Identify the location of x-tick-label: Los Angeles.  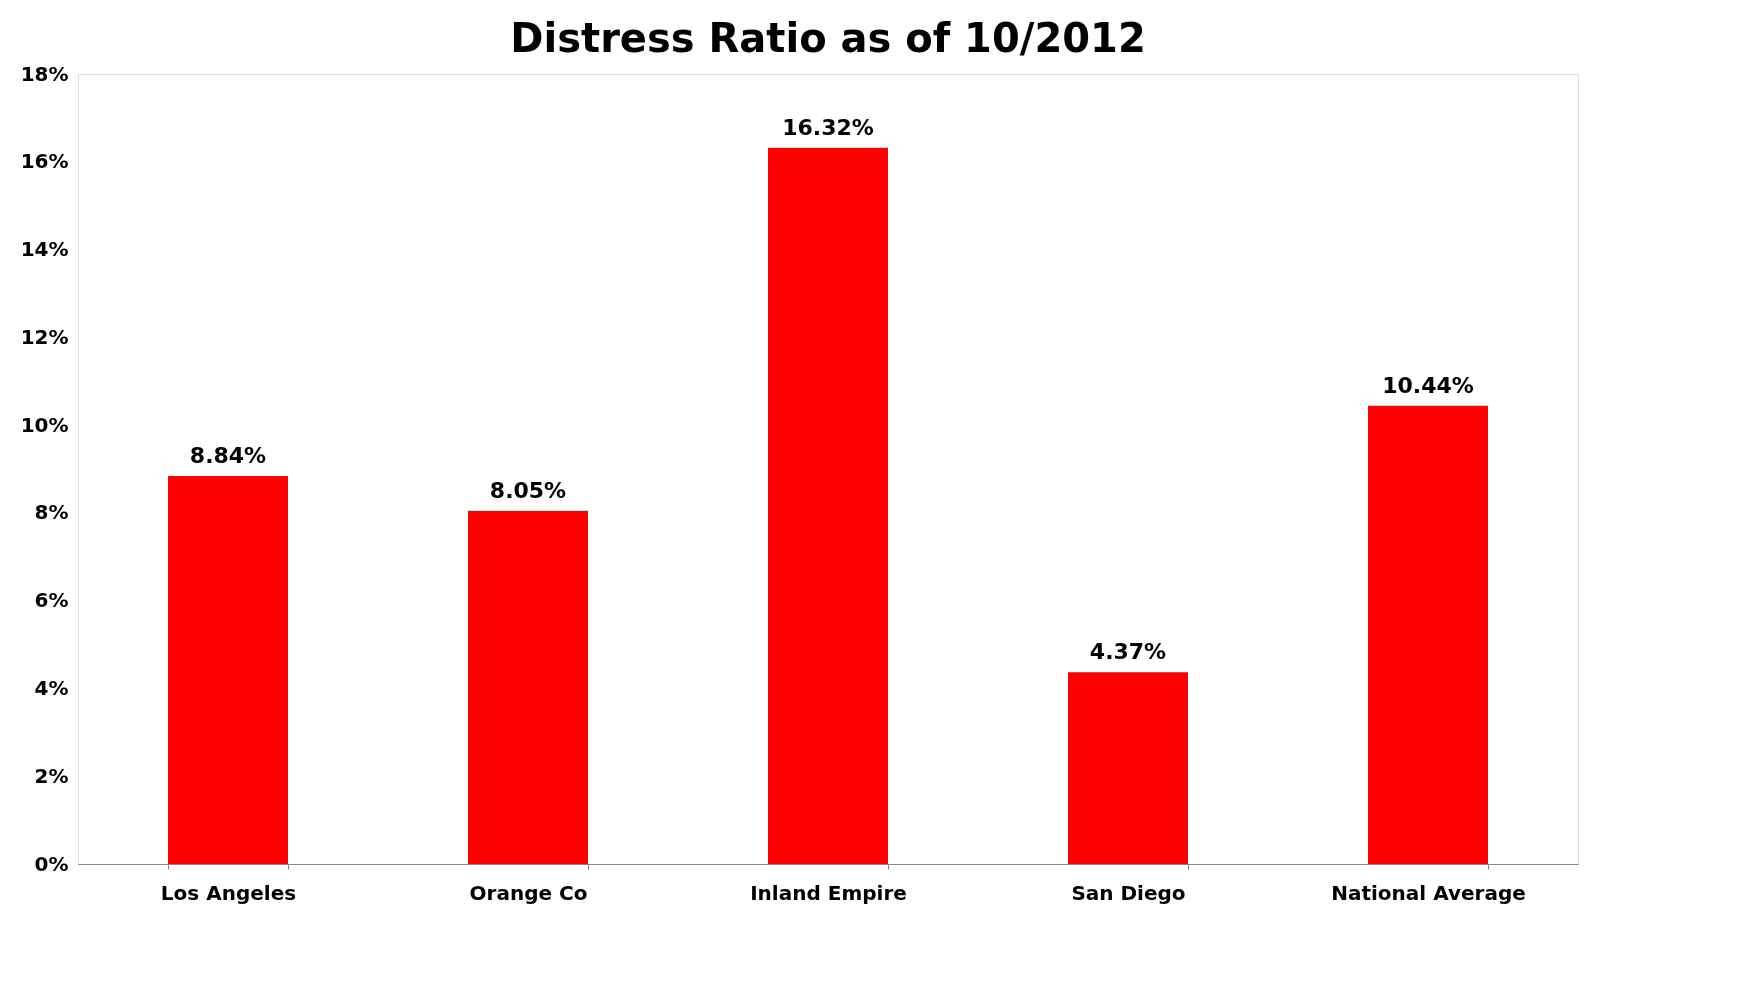
(228, 892).